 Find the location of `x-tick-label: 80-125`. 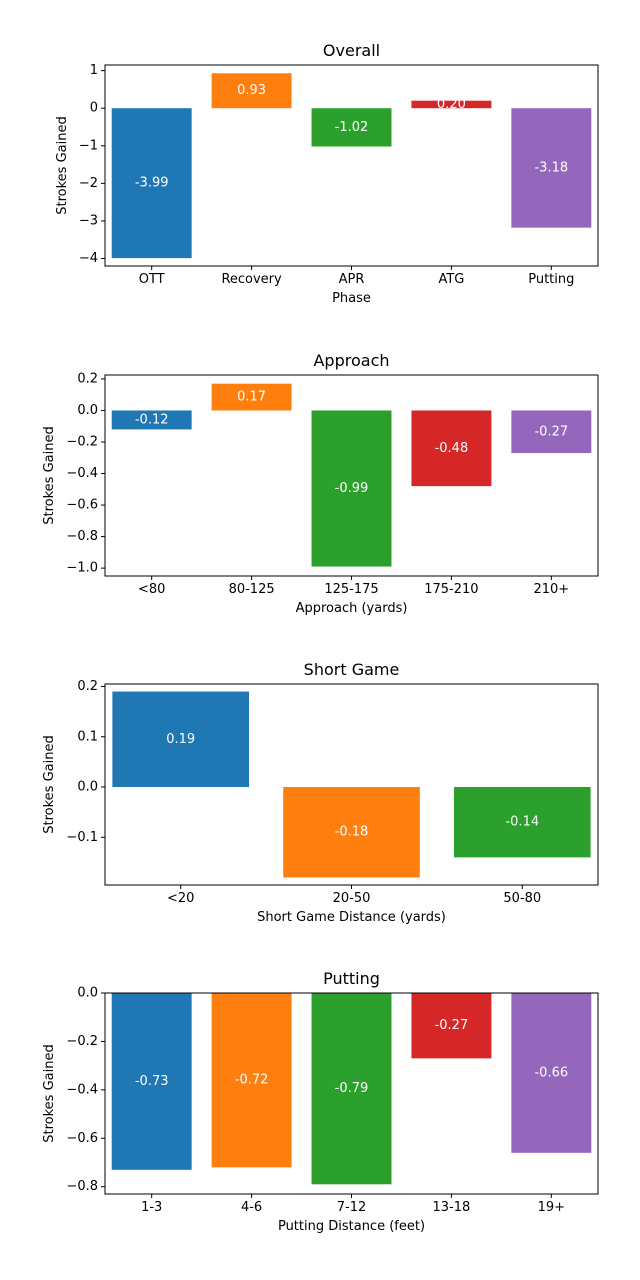

x-tick-label: 80-125 is located at coordinates (252, 589).